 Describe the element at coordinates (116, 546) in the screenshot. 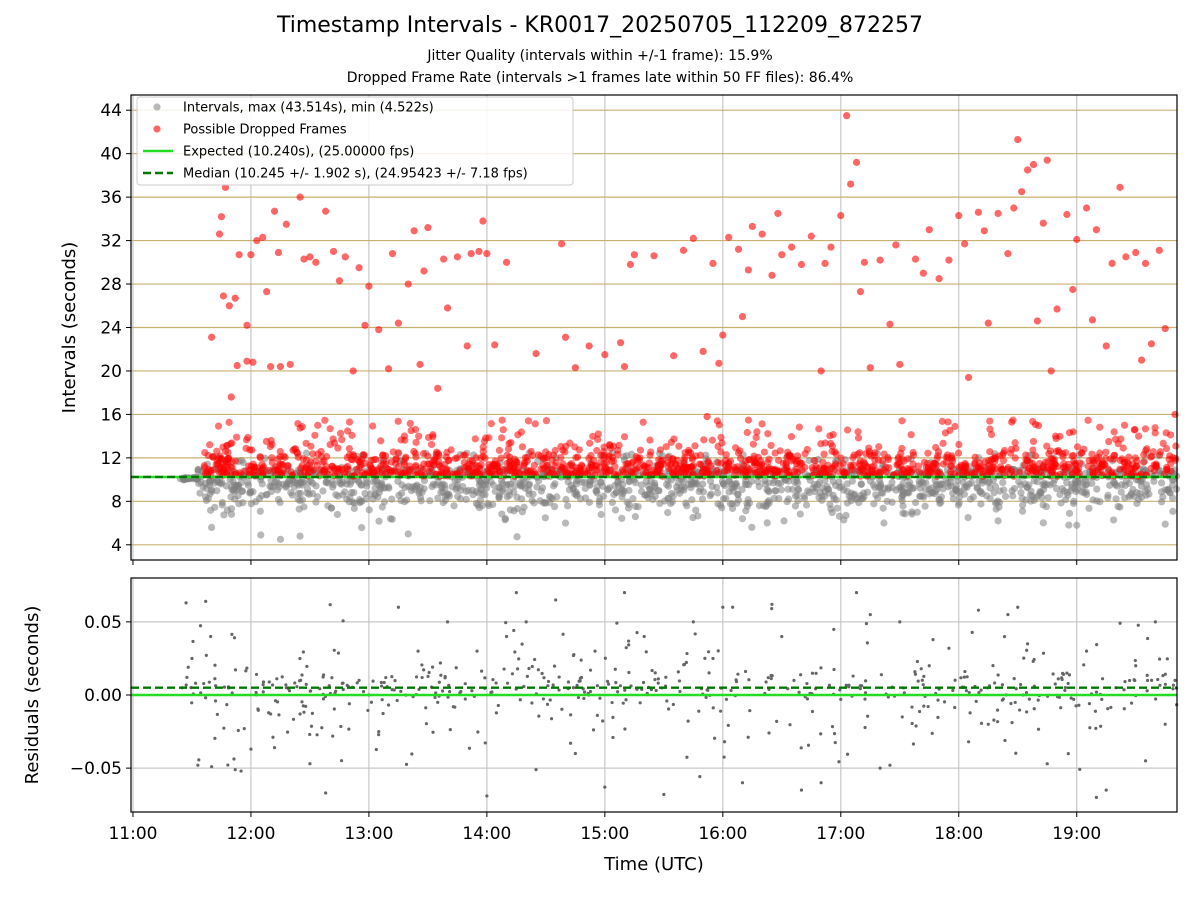

I see `intervals-ytick-label: 4` at that location.